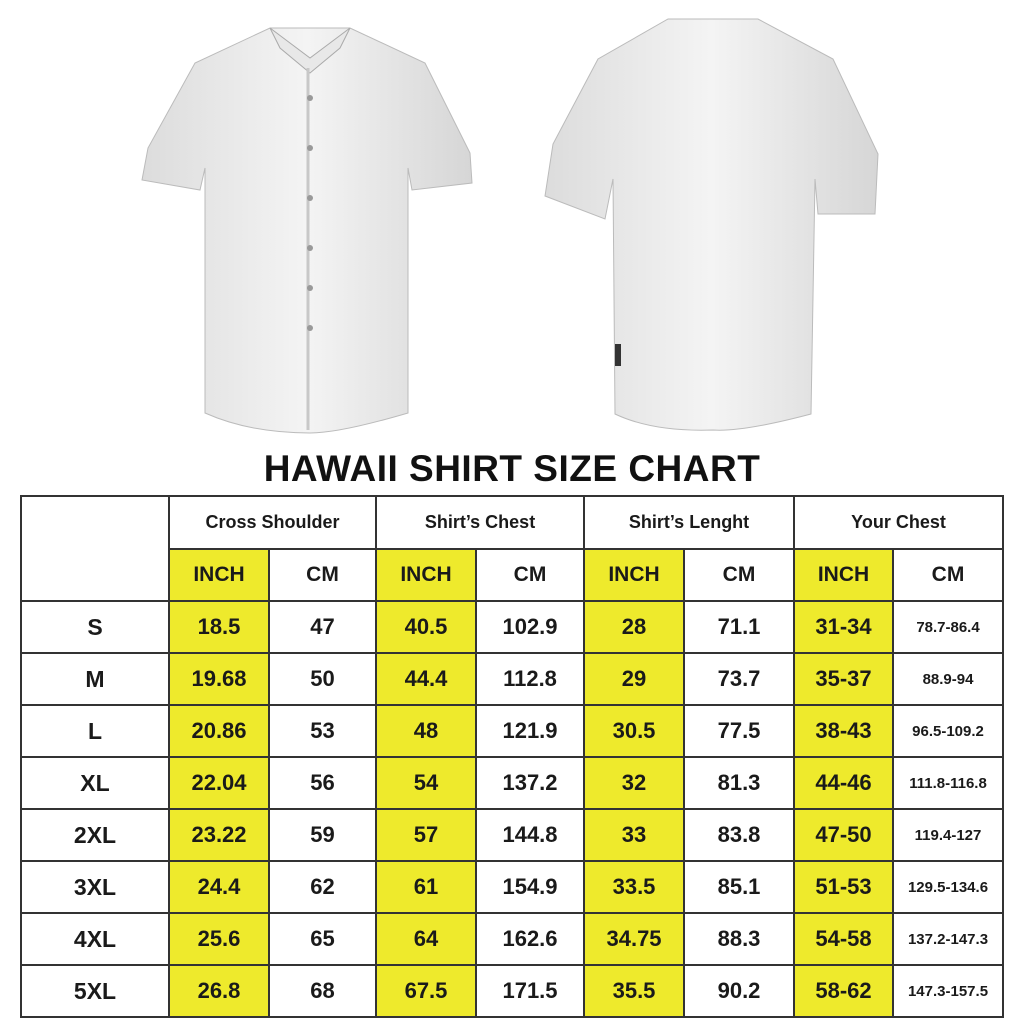 The height and width of the screenshot is (1024, 1024). I want to click on size-label: 3XL, so click(95, 887).